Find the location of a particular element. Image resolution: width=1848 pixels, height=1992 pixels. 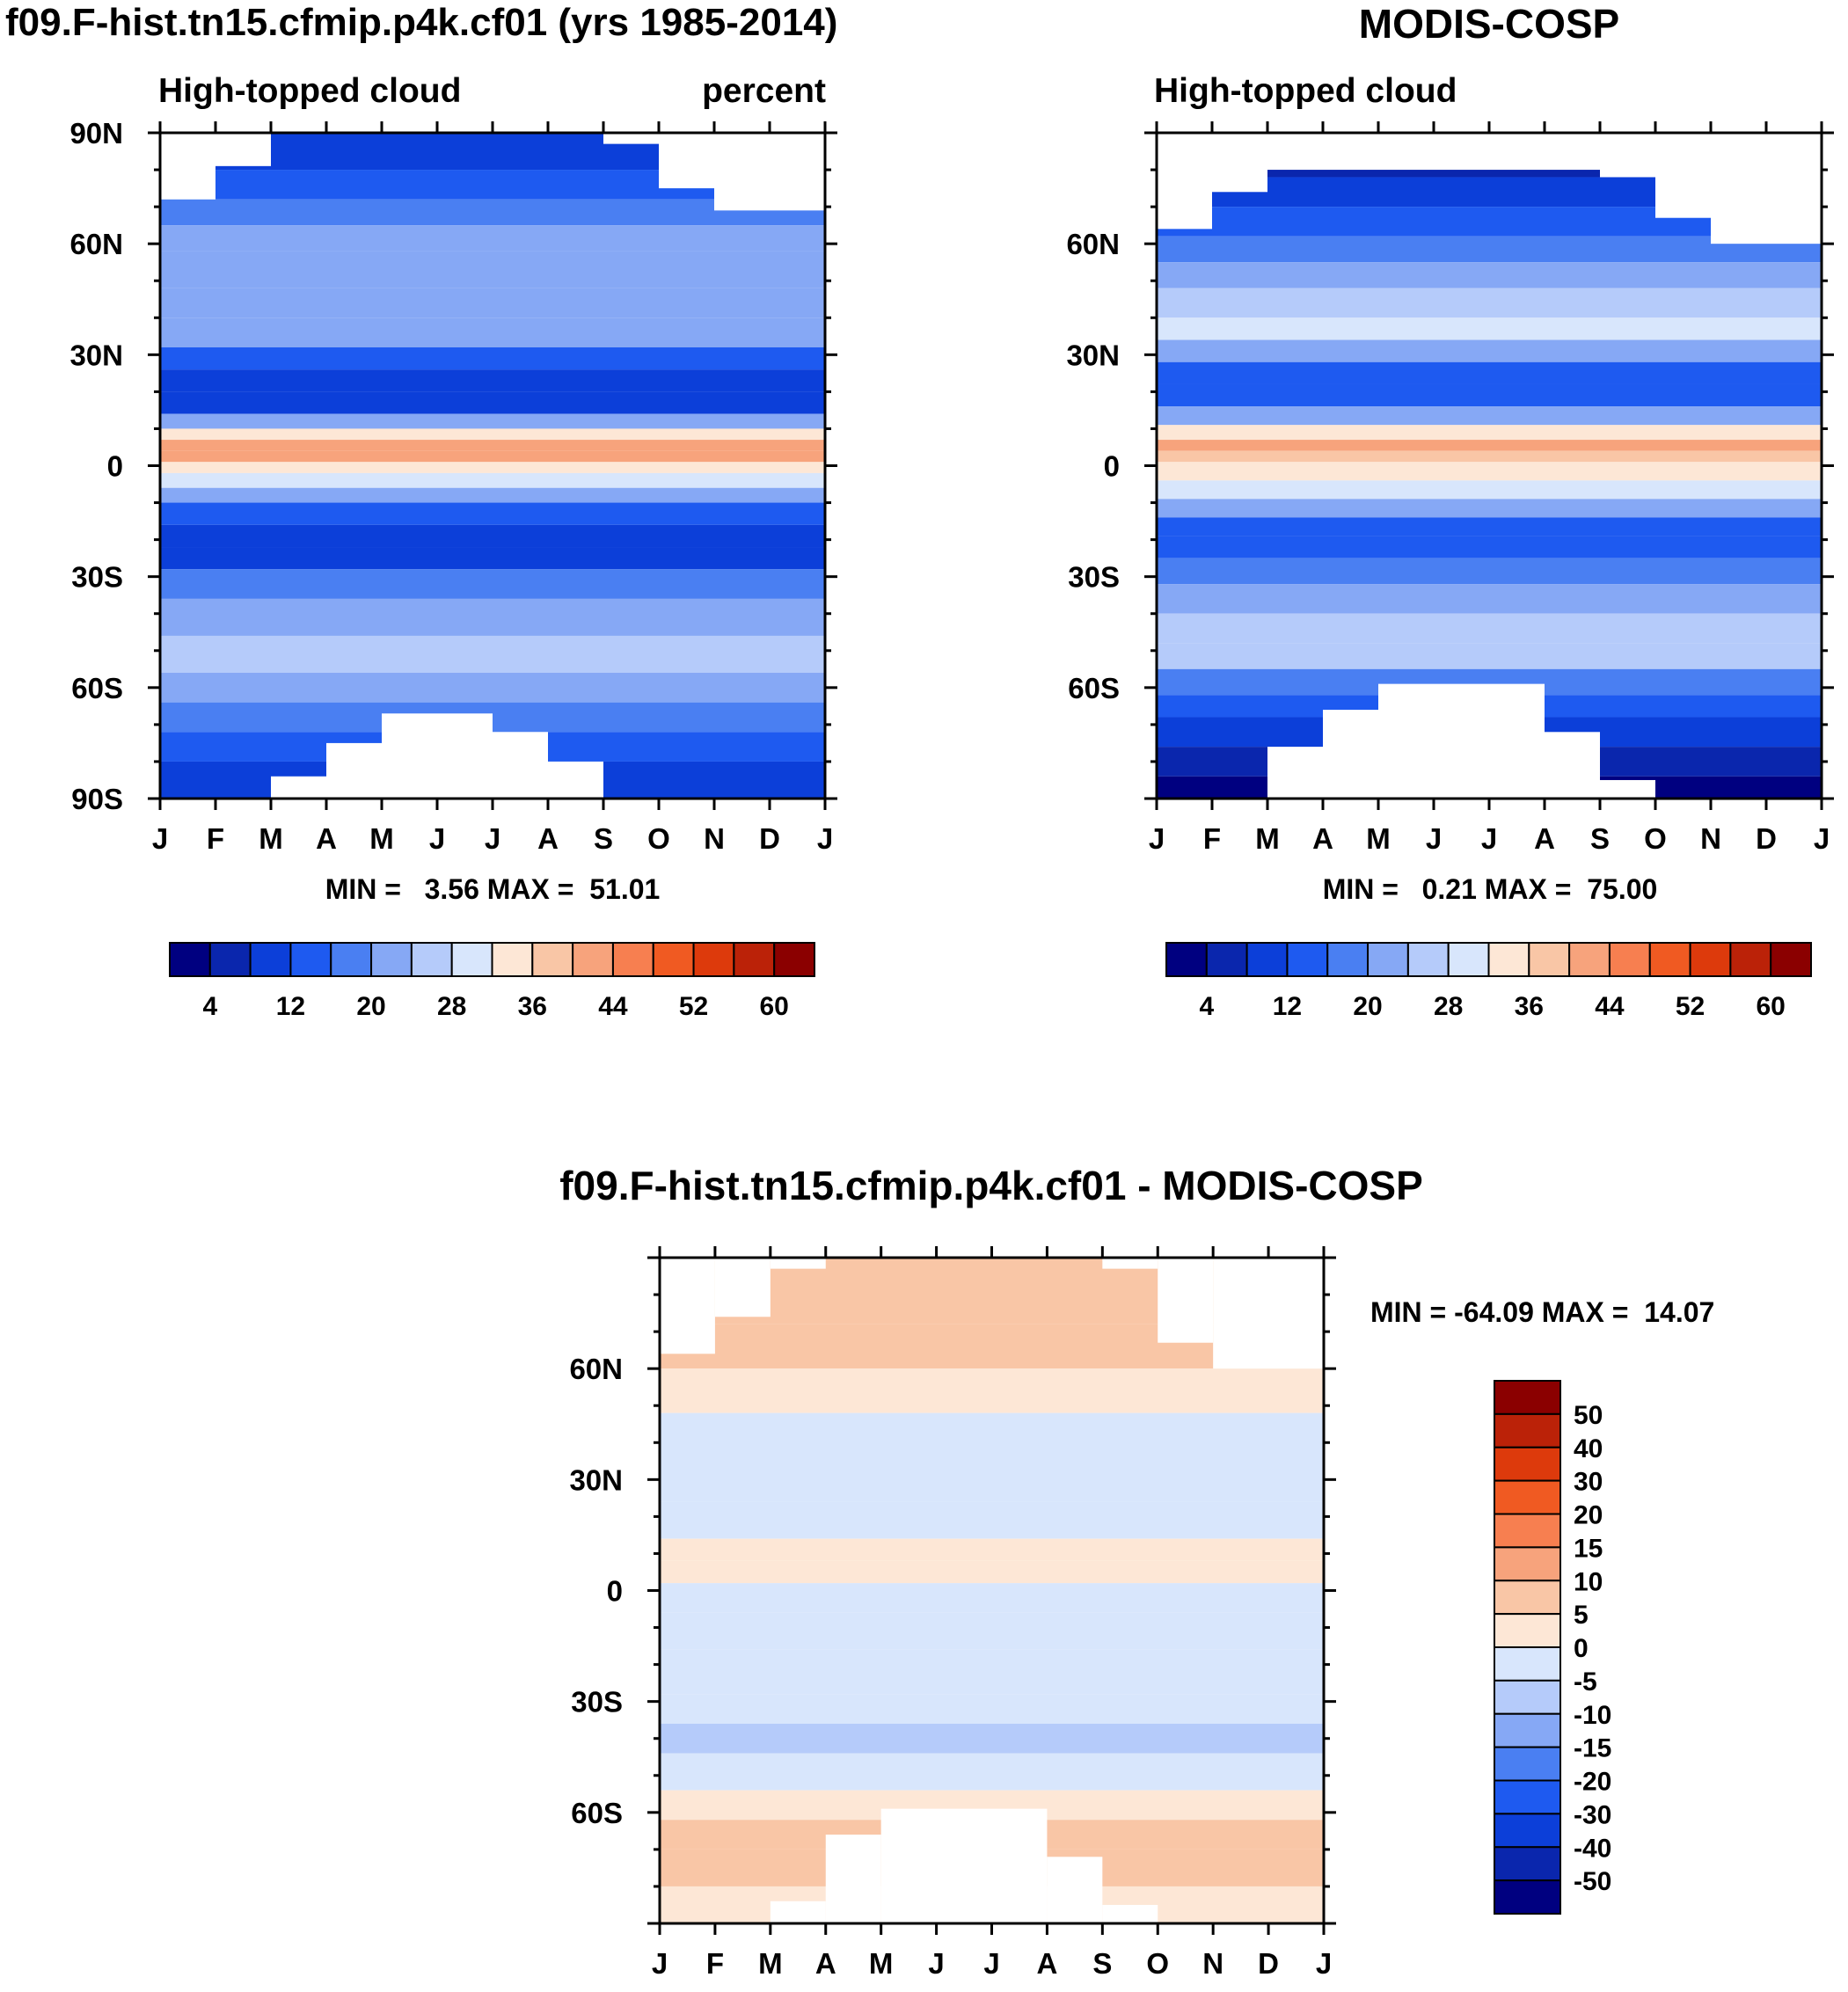

model-y-tick-label: 0 is located at coordinates (115, 466).